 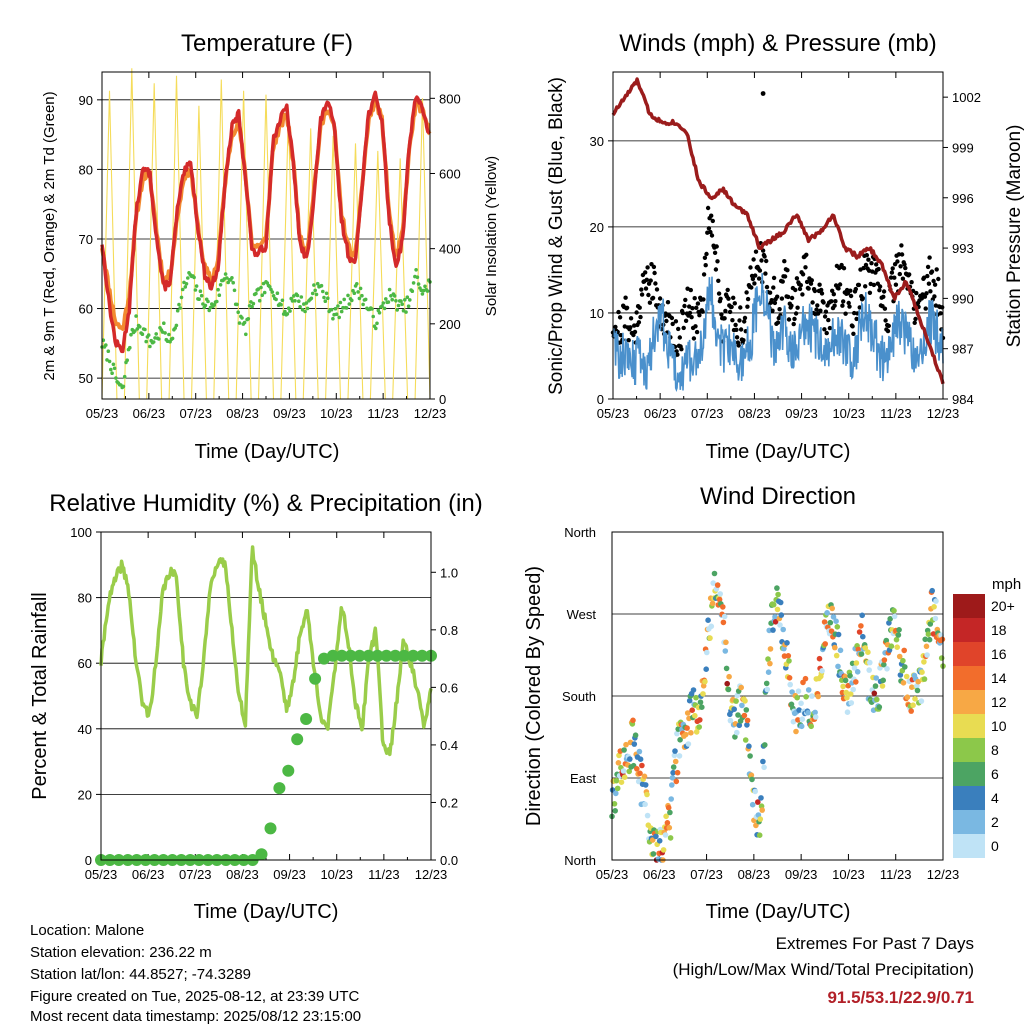 I want to click on y-right-tick-label: 400, so click(x=450, y=249).